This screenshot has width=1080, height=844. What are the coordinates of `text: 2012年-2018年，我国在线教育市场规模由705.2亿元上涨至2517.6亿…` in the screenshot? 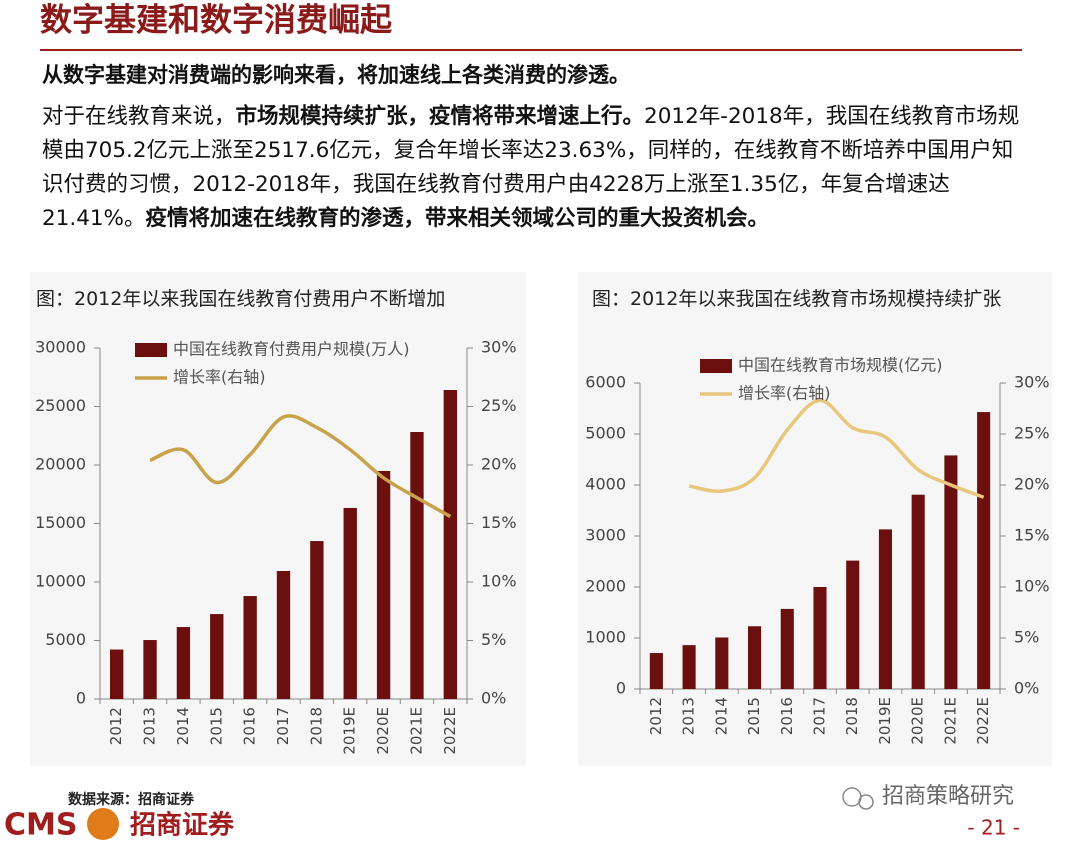 It's located at (531, 167).